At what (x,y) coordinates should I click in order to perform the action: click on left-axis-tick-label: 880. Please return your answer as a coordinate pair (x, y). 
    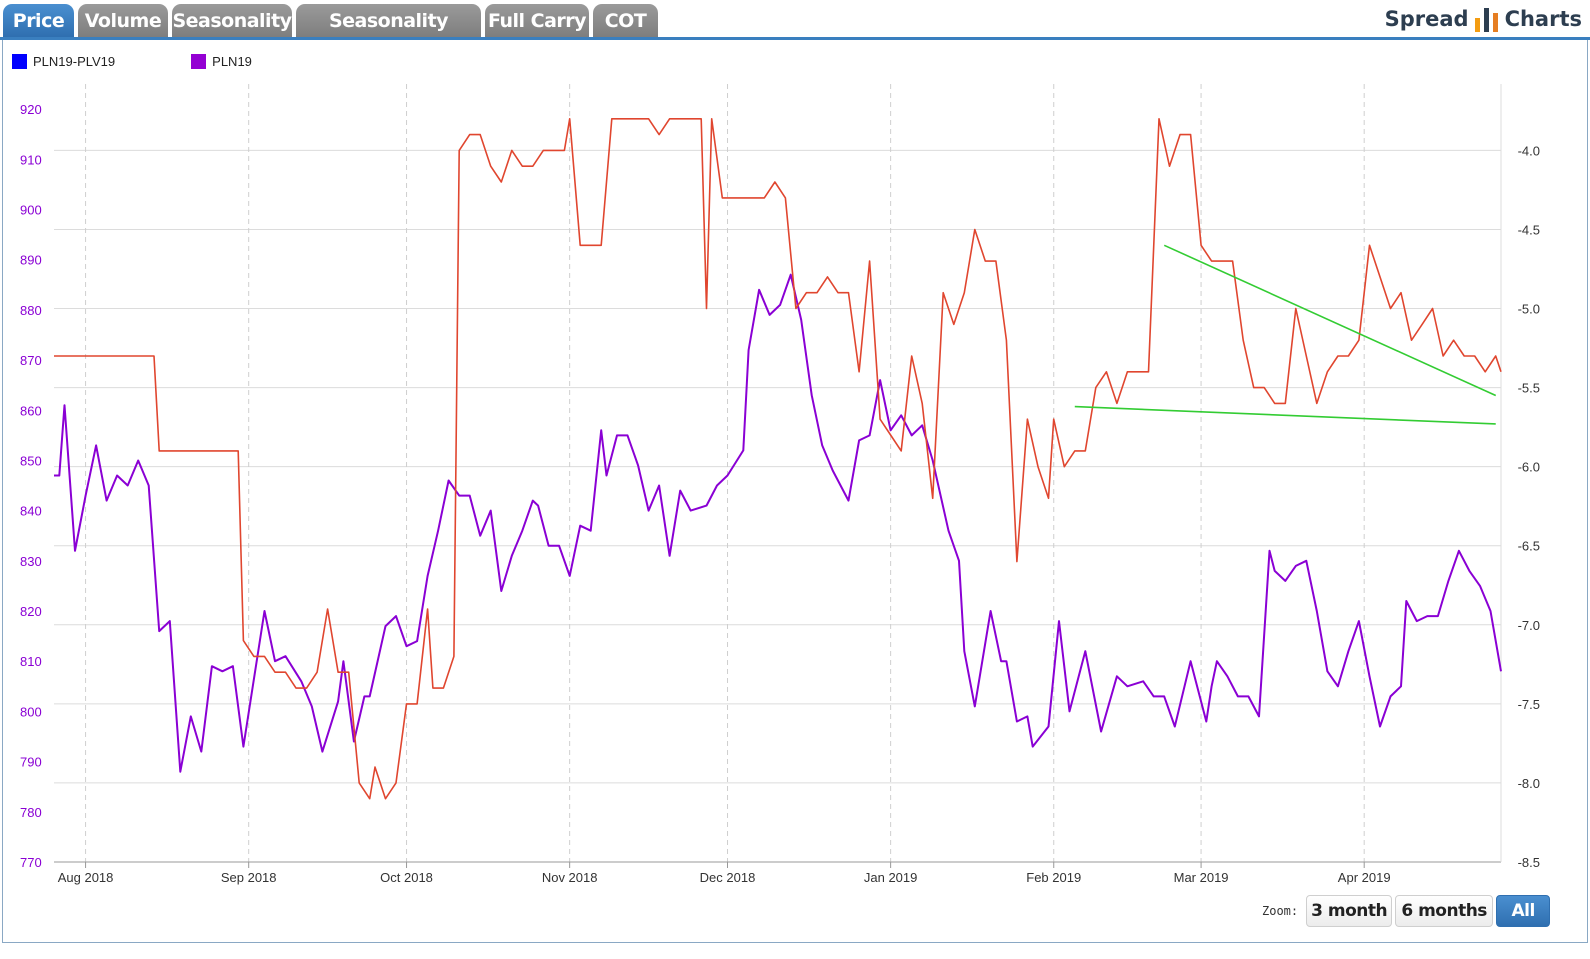
    Looking at the image, I should click on (31, 310).